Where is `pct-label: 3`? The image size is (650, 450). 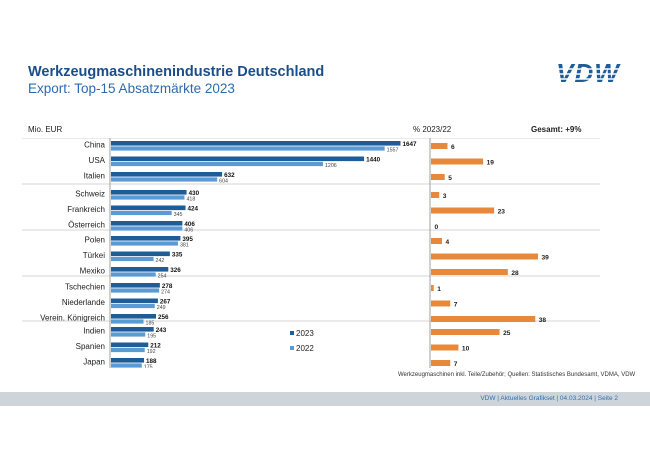 pct-label: 3 is located at coordinates (445, 196).